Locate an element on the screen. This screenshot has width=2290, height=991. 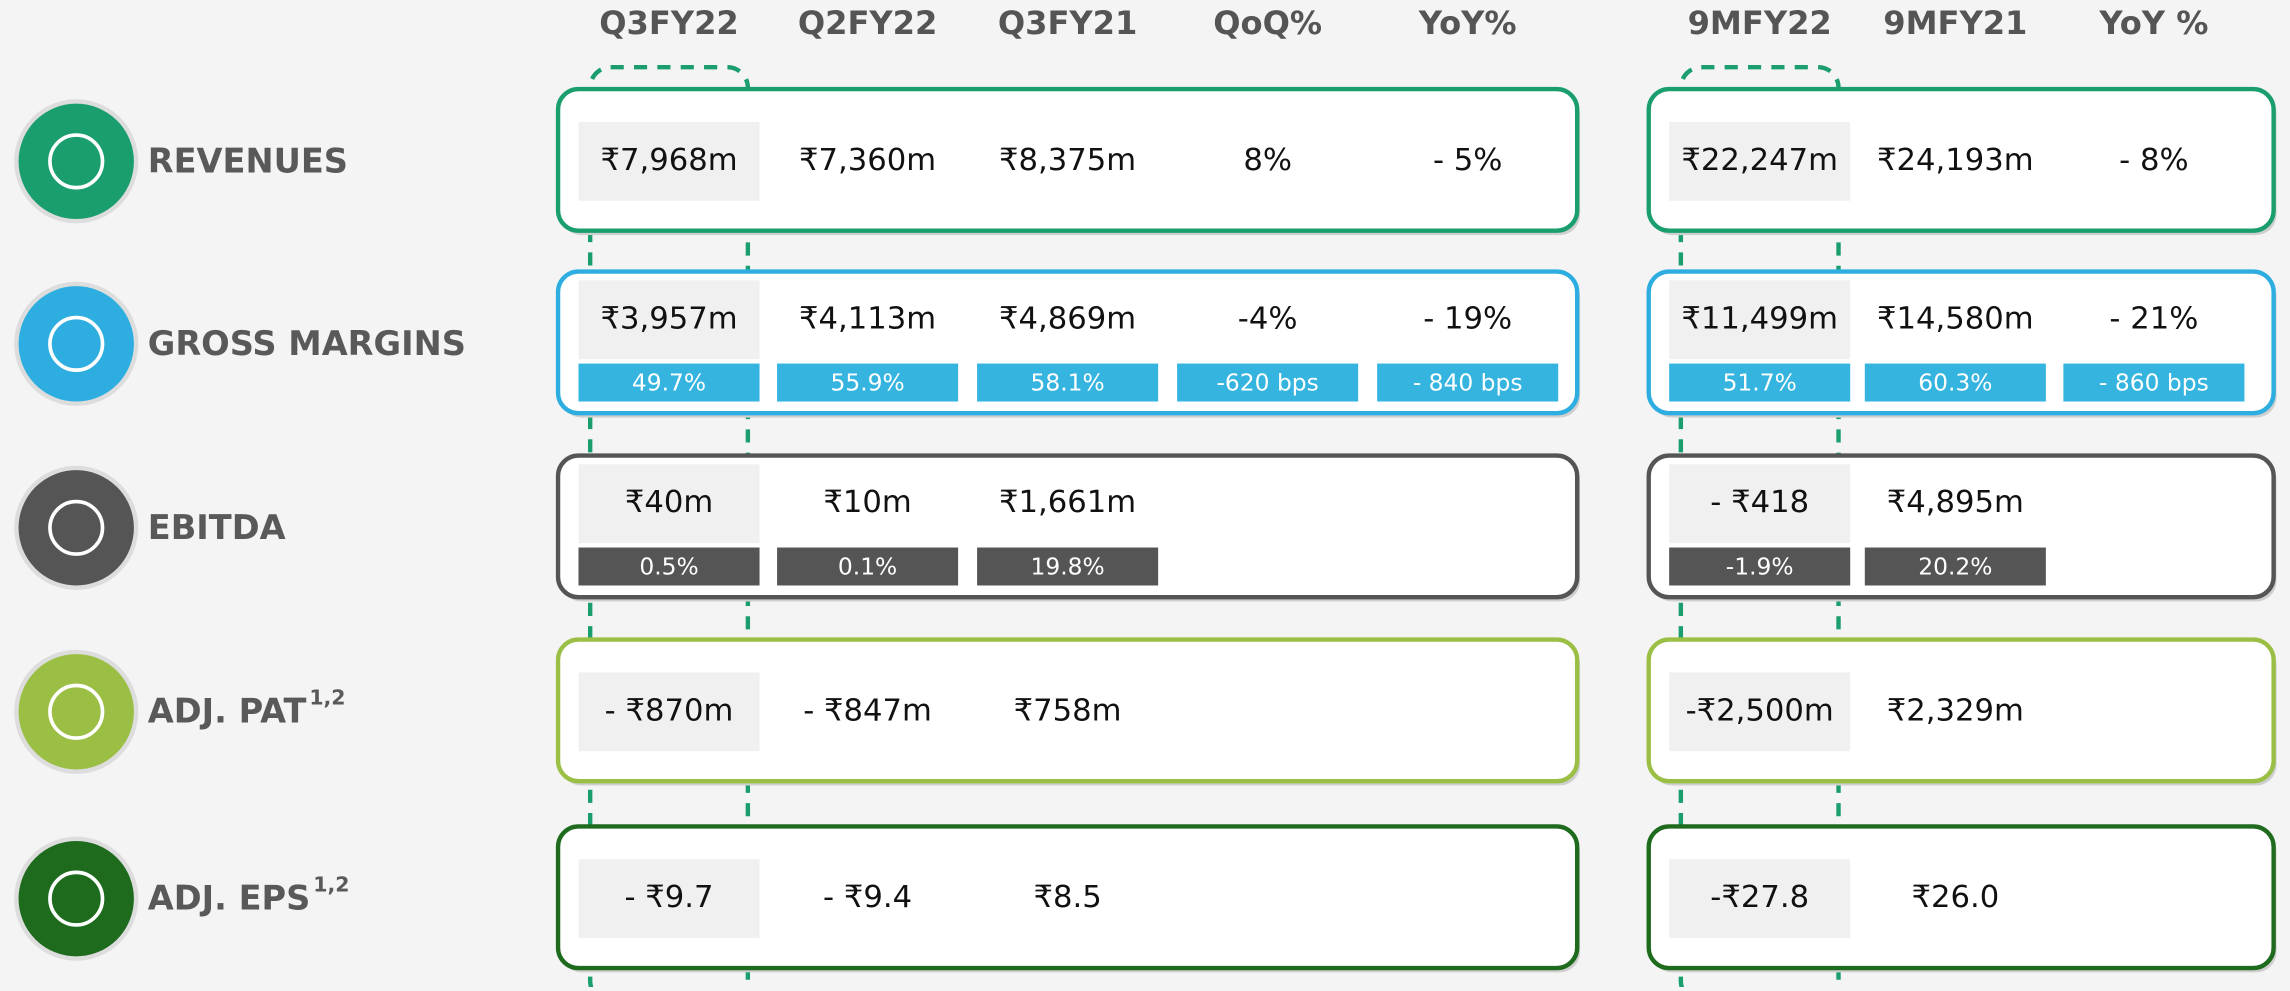
value: ₹2,329m is located at coordinates (1955, 710).